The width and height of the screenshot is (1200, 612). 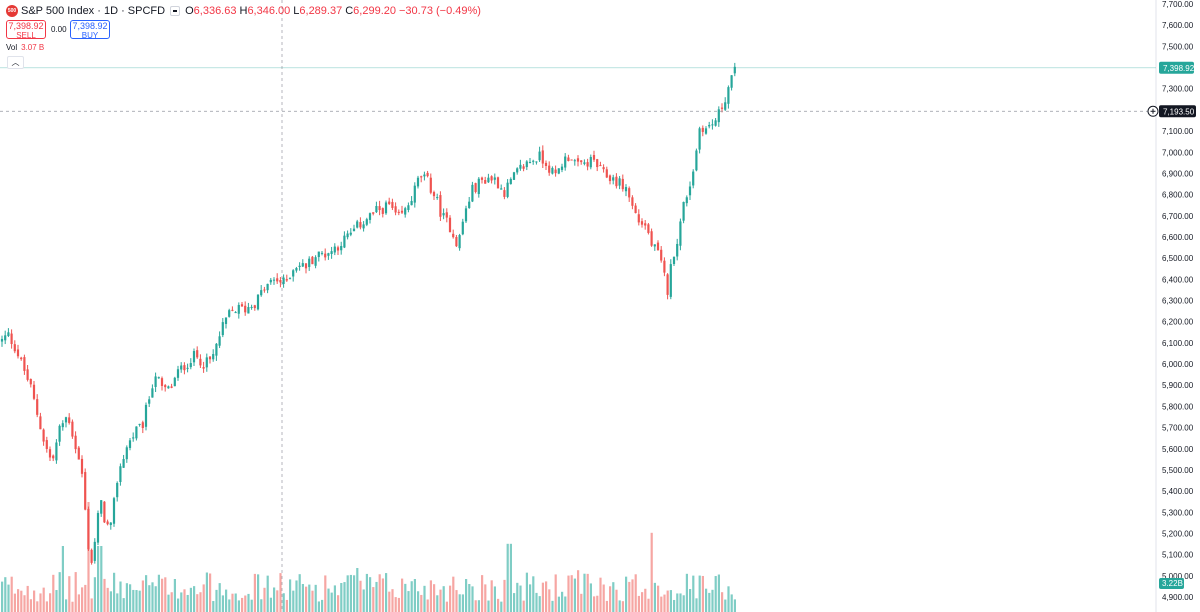 I want to click on sell-button: 7,398.92 SELL, so click(x=26, y=30).